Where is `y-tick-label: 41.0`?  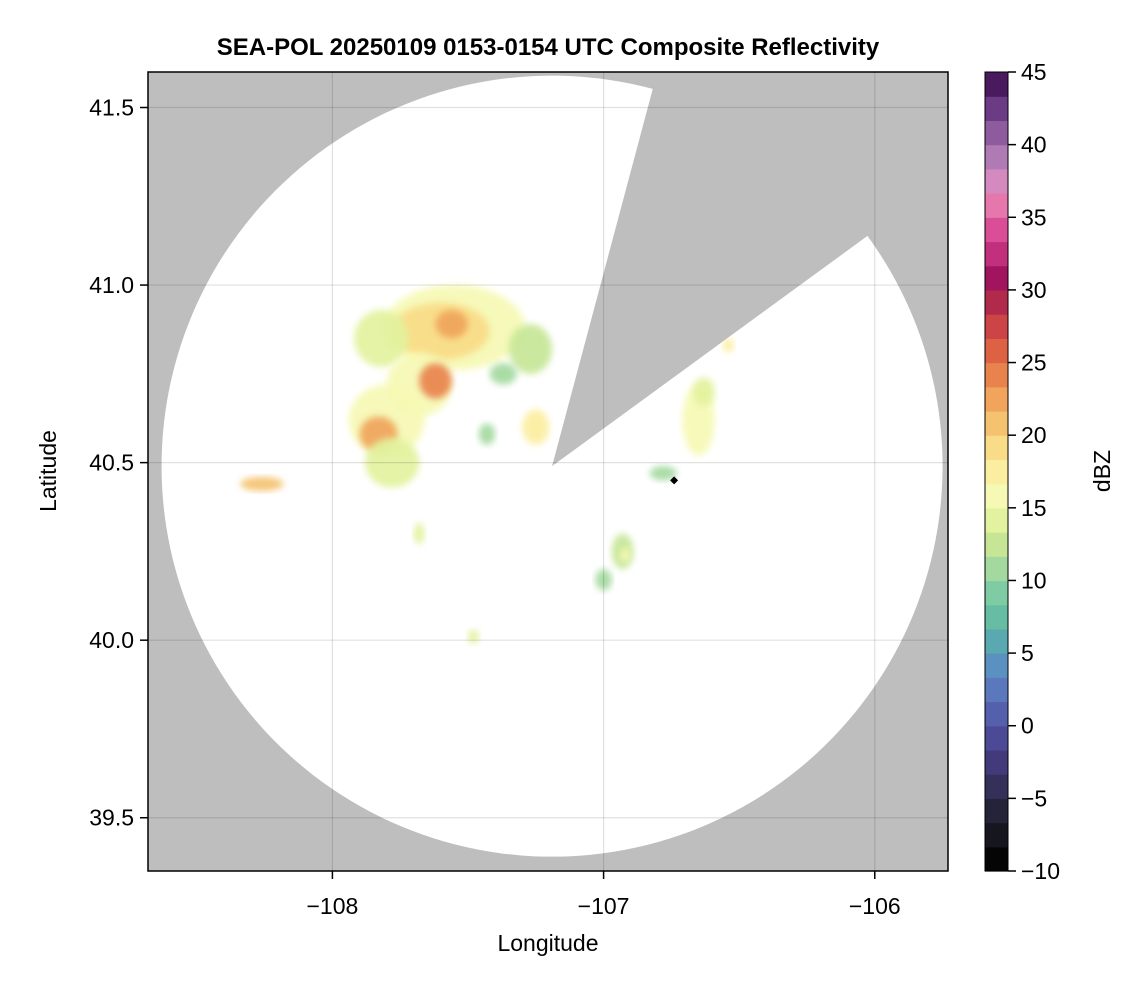 y-tick-label: 41.0 is located at coordinates (111, 285).